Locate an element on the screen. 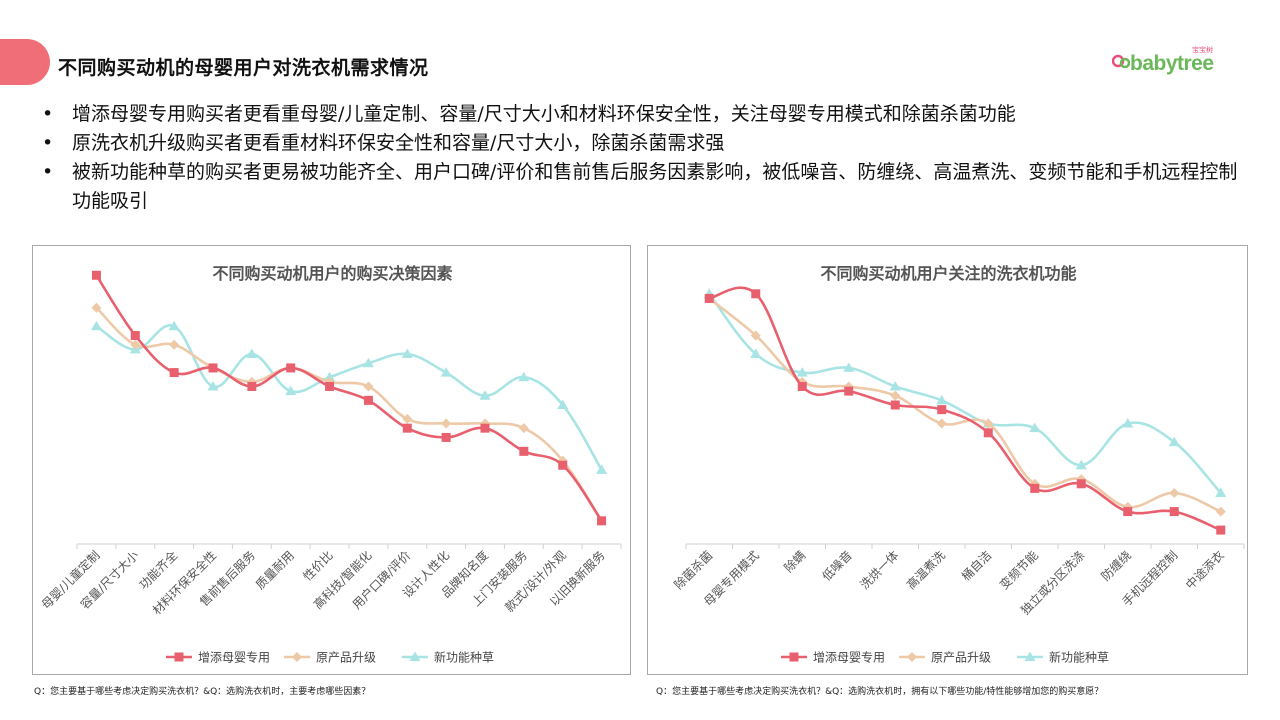  page-title: 不同购买动机的母婴用户对洗衣机需求情况 is located at coordinates (243, 68).